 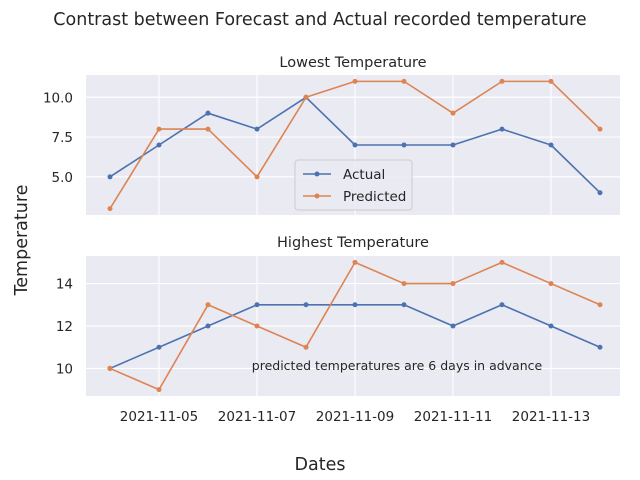 What do you see at coordinates (64, 285) in the screenshot?
I see `y-tick-label: 14` at bounding box center [64, 285].